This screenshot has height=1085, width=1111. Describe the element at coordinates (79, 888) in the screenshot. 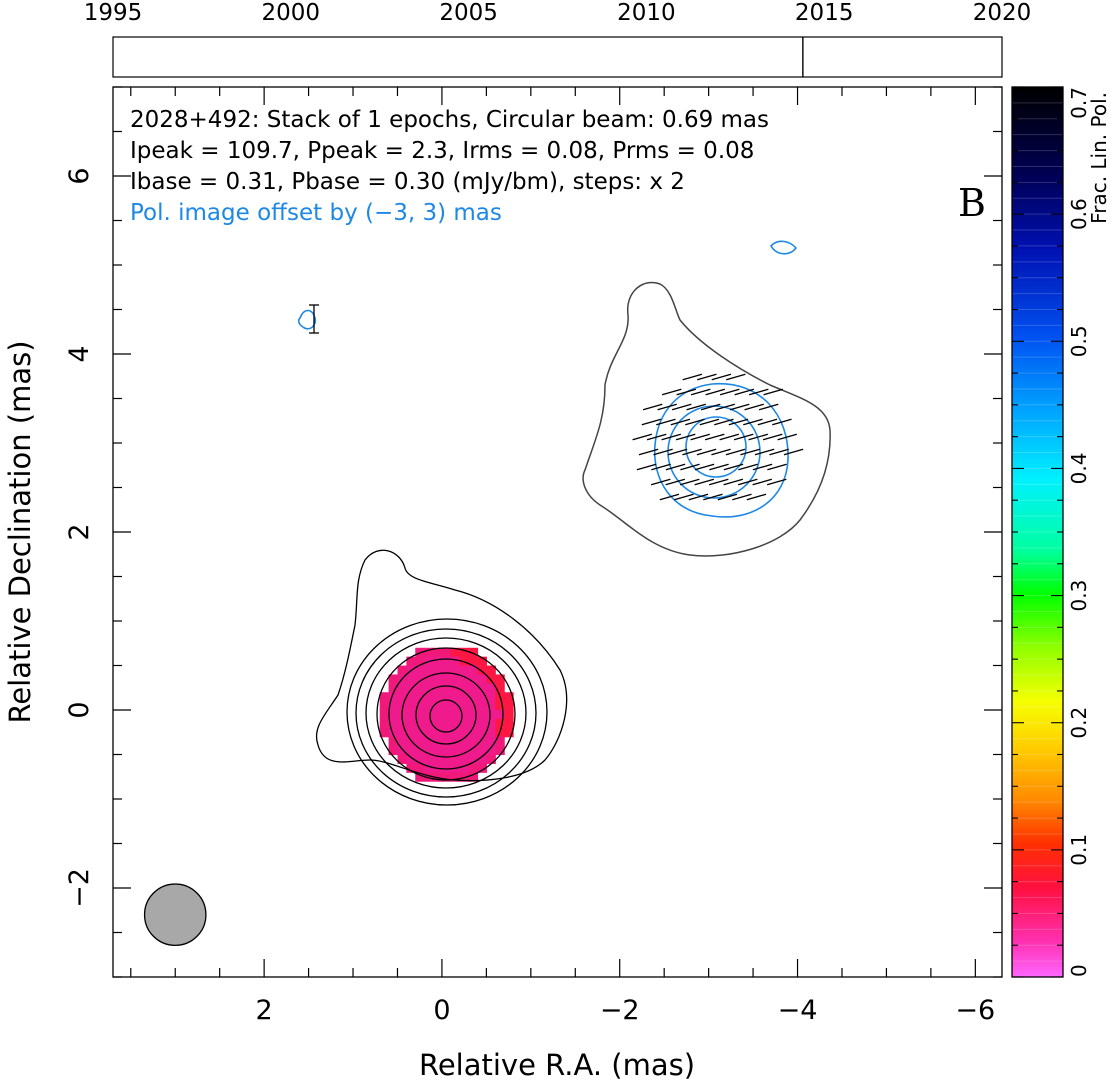

I see `y-tick-label: −2` at that location.